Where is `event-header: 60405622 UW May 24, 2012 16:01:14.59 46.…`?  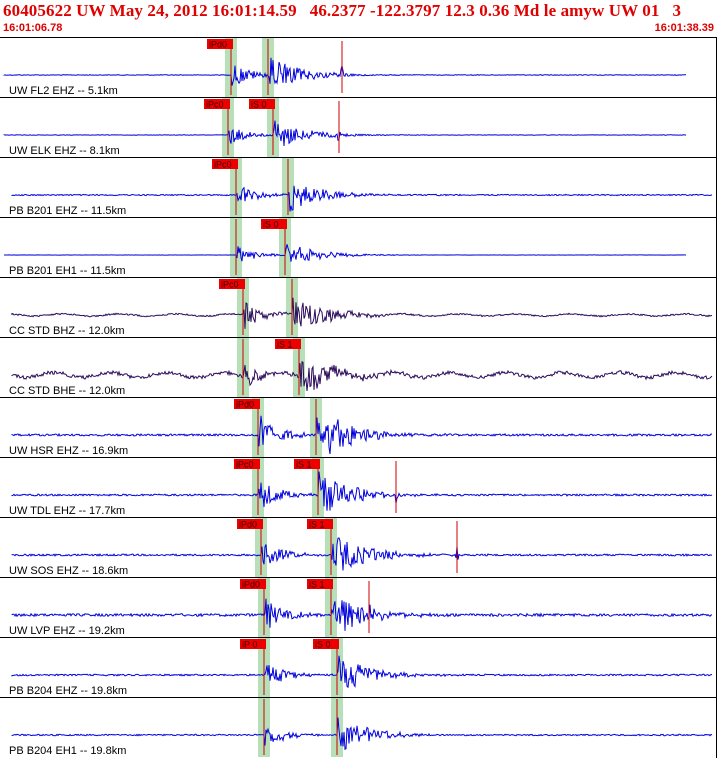 event-header: 60405622 UW May 24, 2012 16:01:14.59 46.… is located at coordinates (358, 18).